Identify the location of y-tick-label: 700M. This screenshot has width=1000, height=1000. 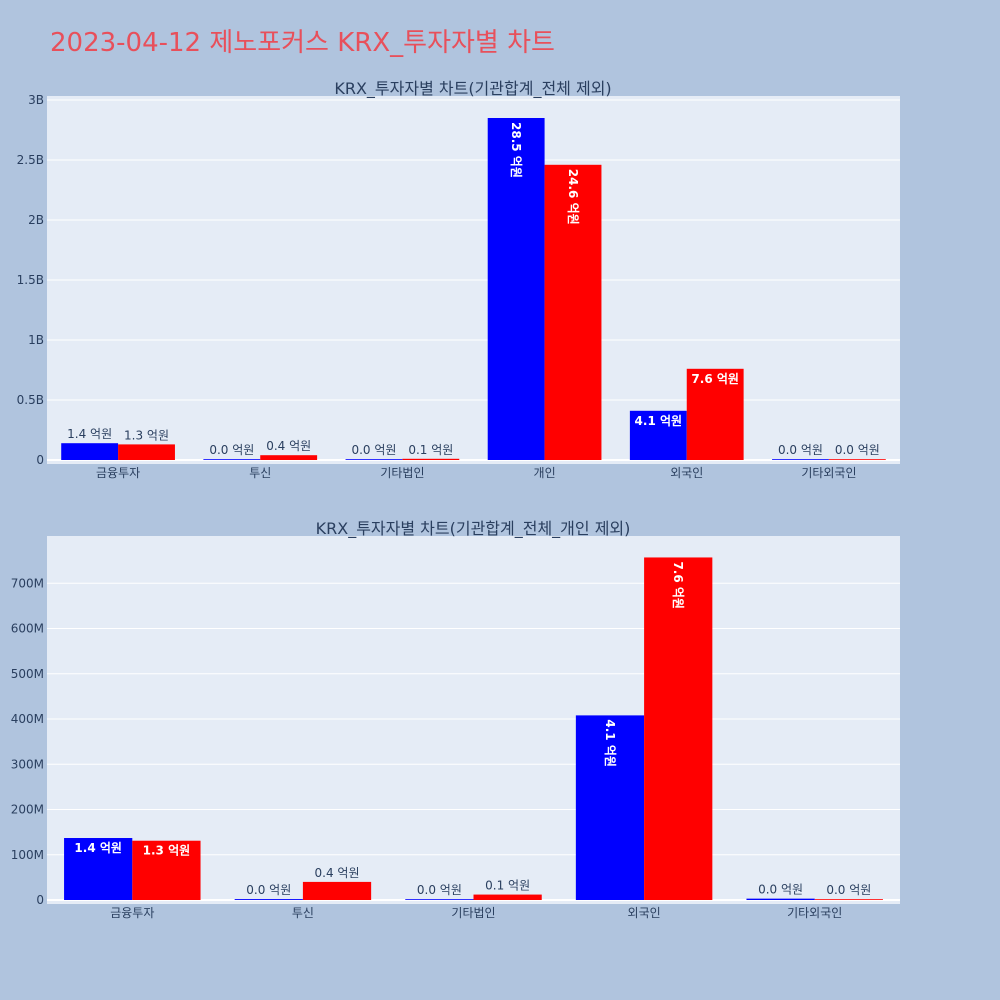
(27, 583).